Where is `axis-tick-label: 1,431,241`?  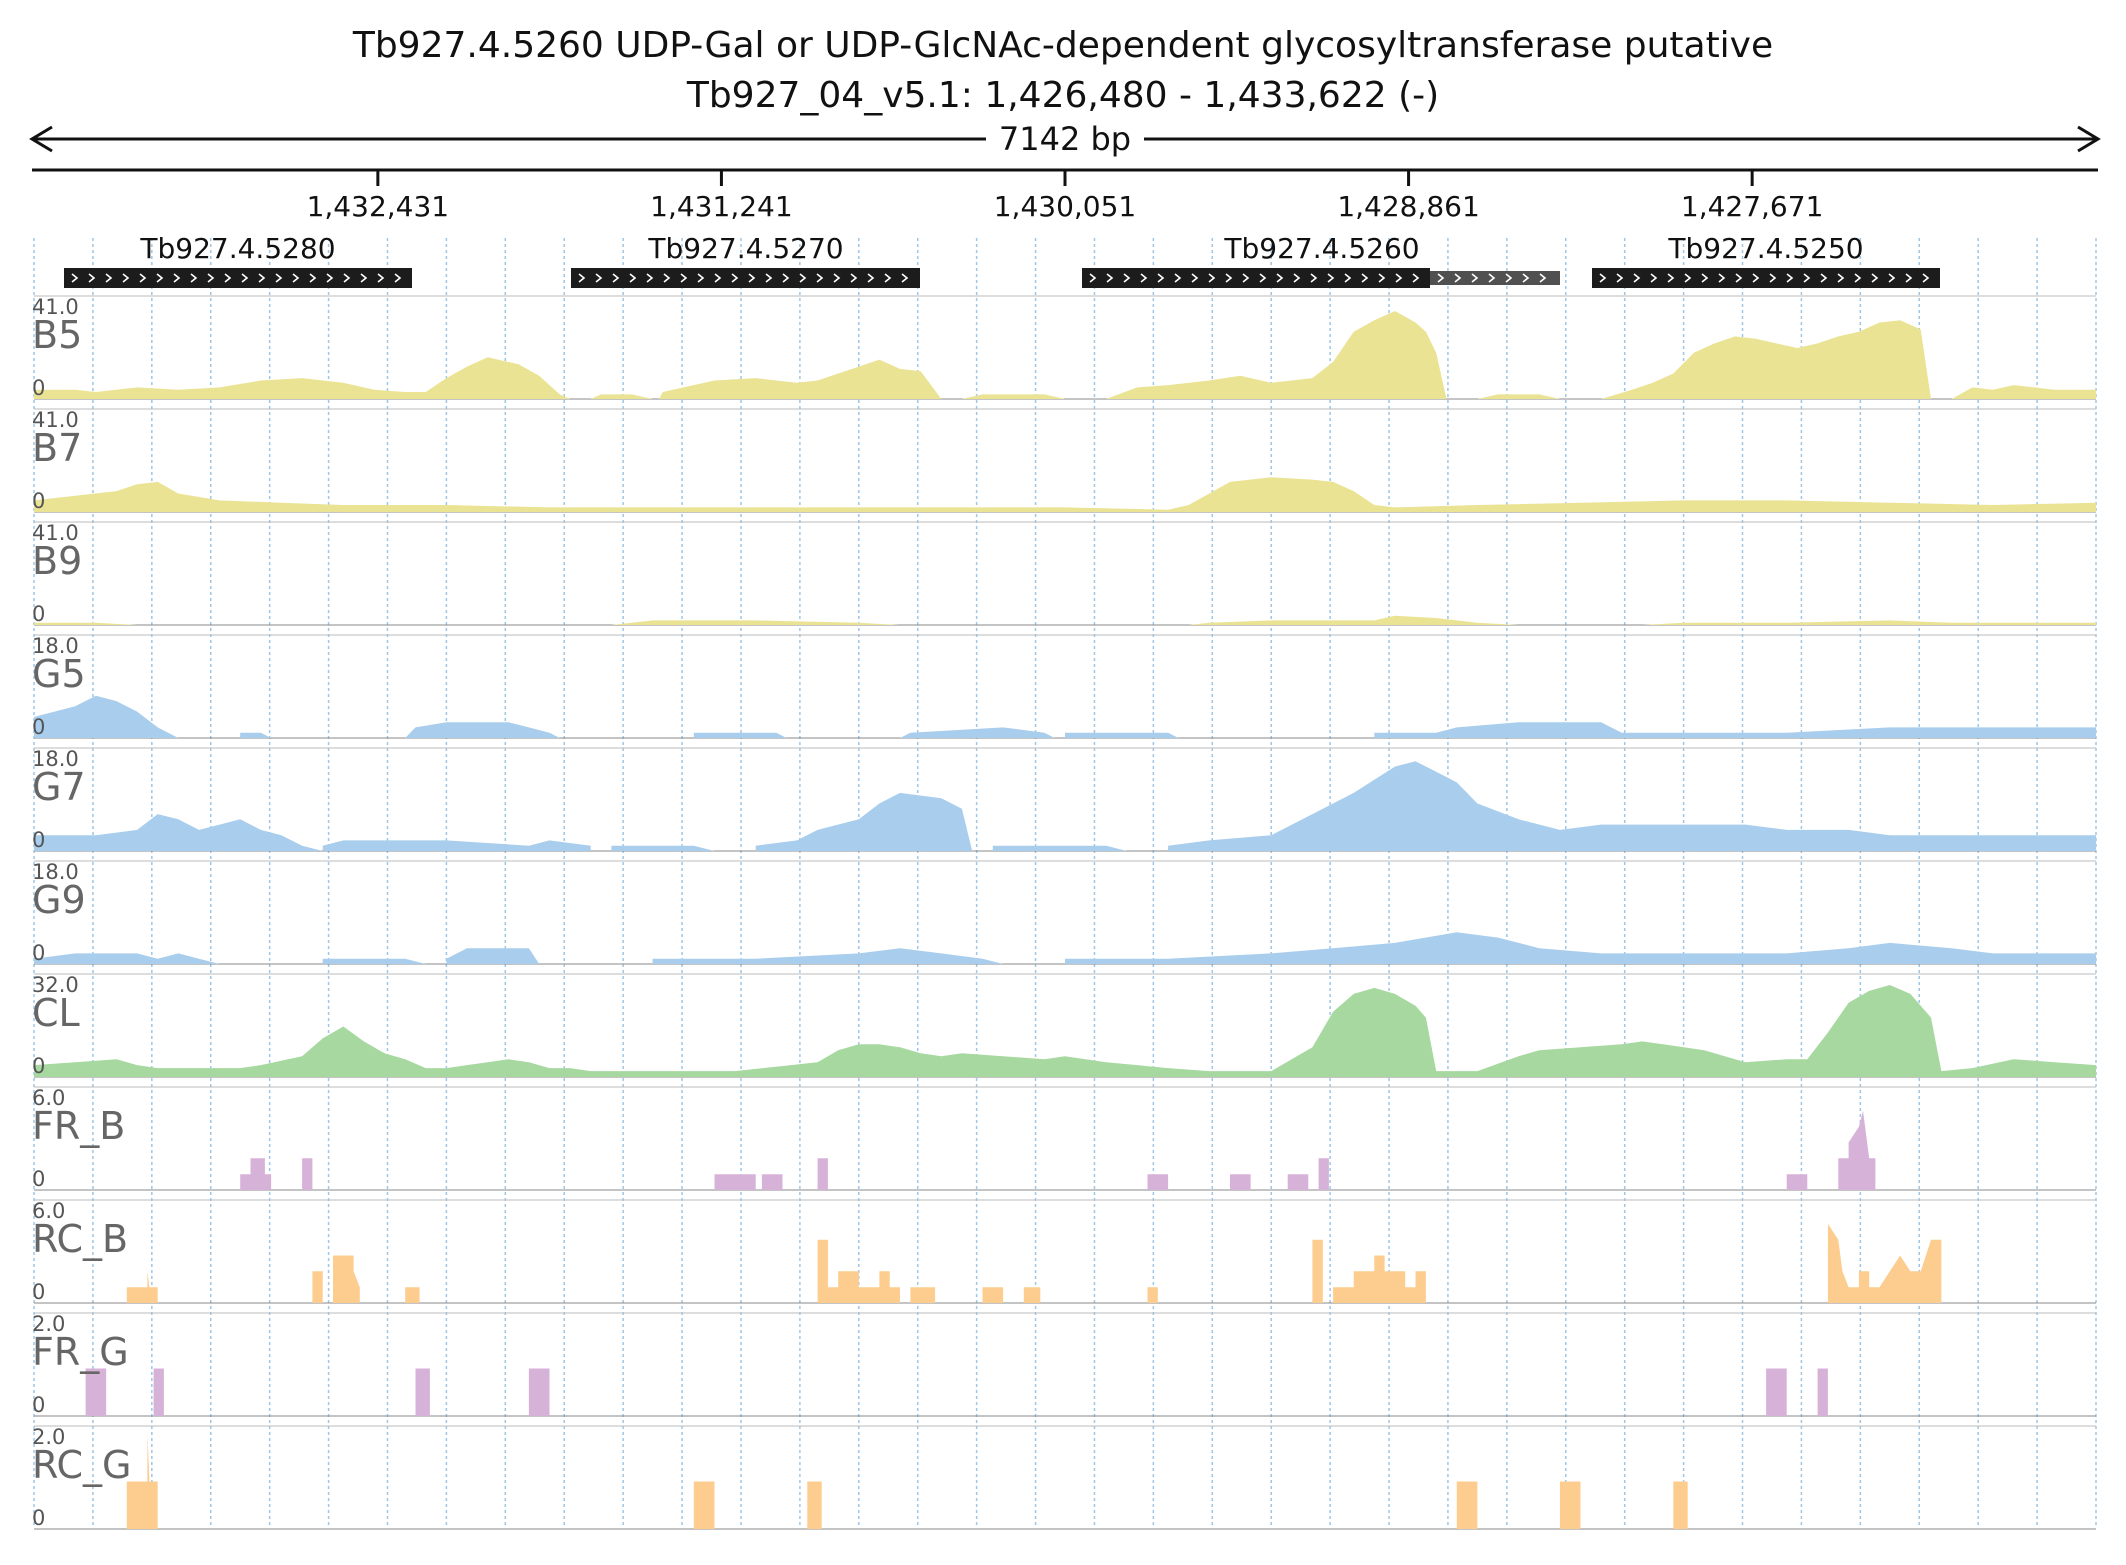
axis-tick-label: 1,431,241 is located at coordinates (721, 206).